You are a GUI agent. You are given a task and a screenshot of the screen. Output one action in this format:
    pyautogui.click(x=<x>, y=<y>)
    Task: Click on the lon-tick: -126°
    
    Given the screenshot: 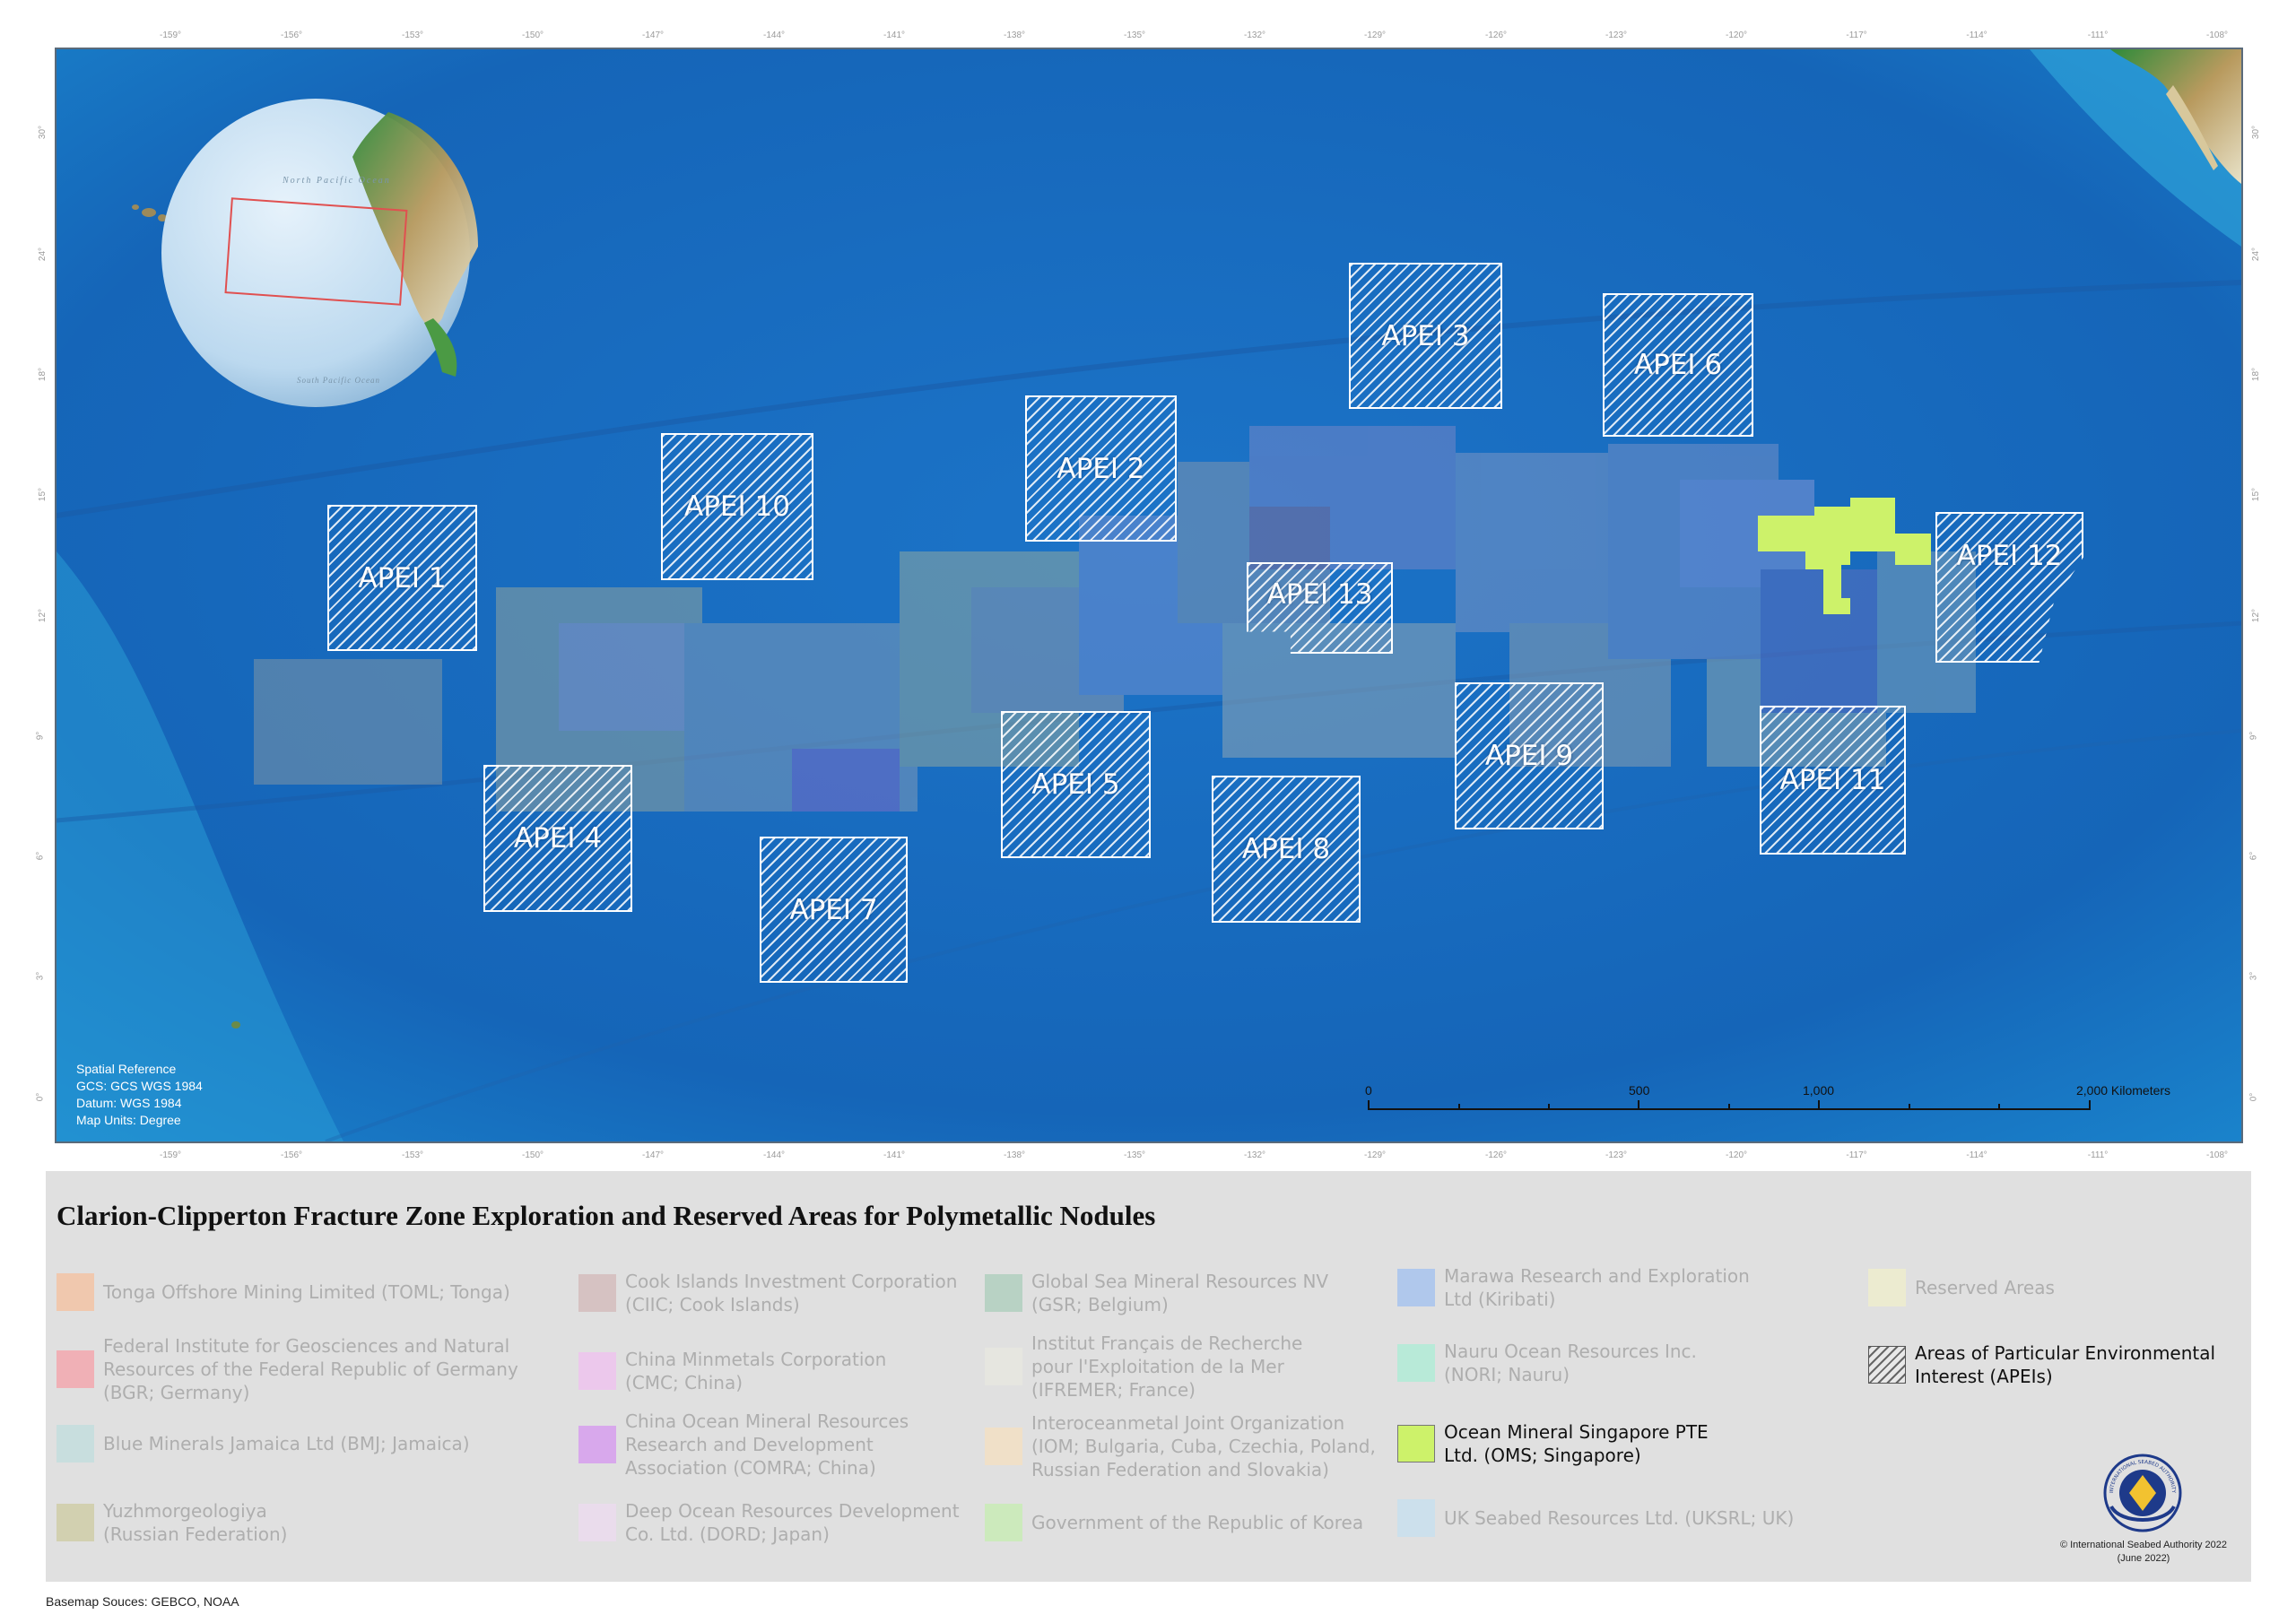 What is the action you would take?
    pyautogui.click(x=1496, y=35)
    